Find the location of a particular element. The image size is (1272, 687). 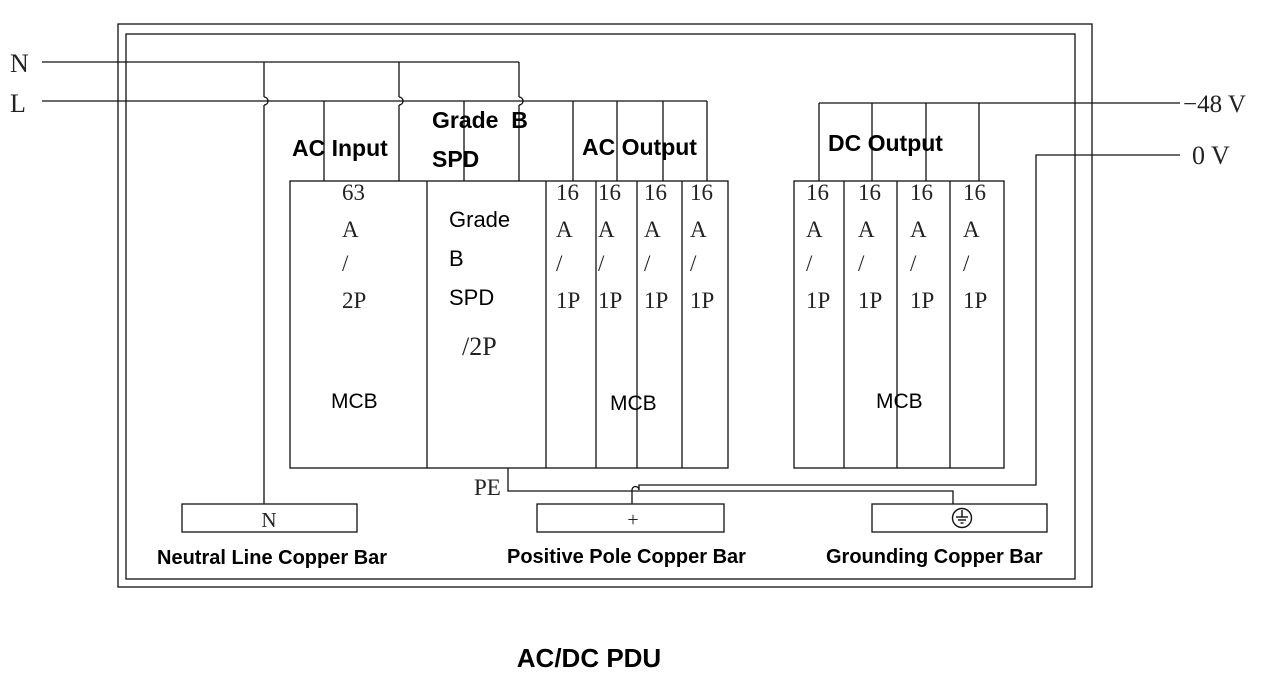

positive-copper-bar: + is located at coordinates (630, 518).